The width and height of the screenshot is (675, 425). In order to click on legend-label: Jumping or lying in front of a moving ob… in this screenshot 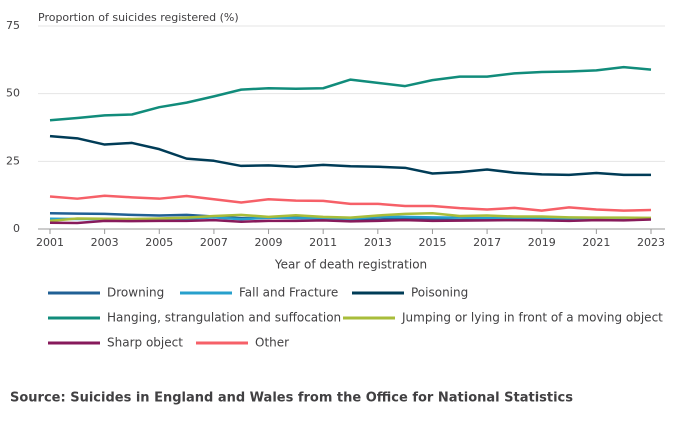, I will do `click(532, 318)`.